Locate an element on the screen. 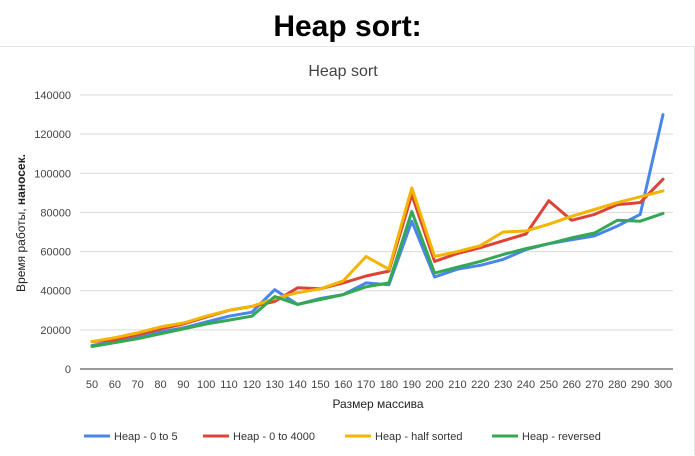  x-tick-label: 230 is located at coordinates (503, 385).